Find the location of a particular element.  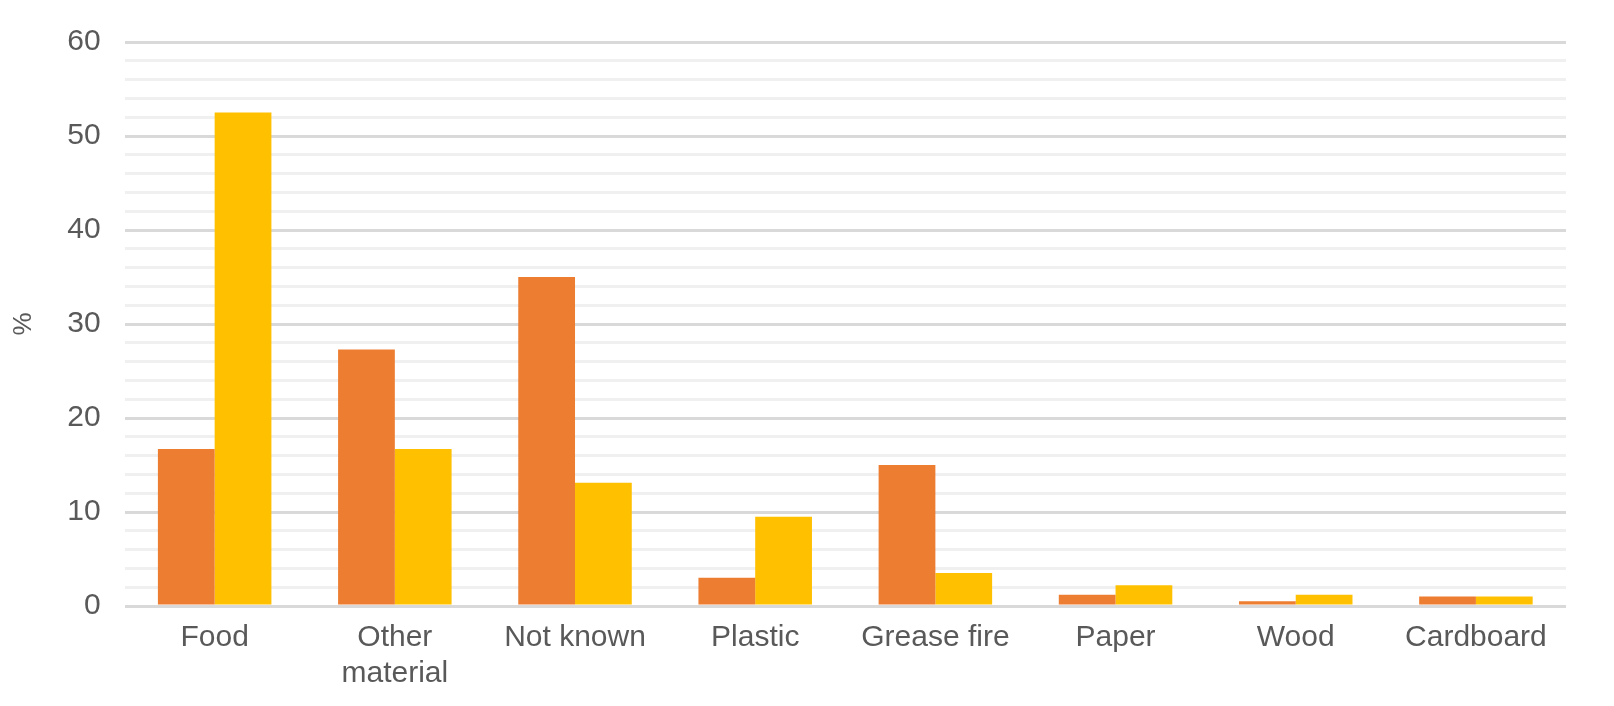

y-tick-label: 20 is located at coordinates (84, 416).